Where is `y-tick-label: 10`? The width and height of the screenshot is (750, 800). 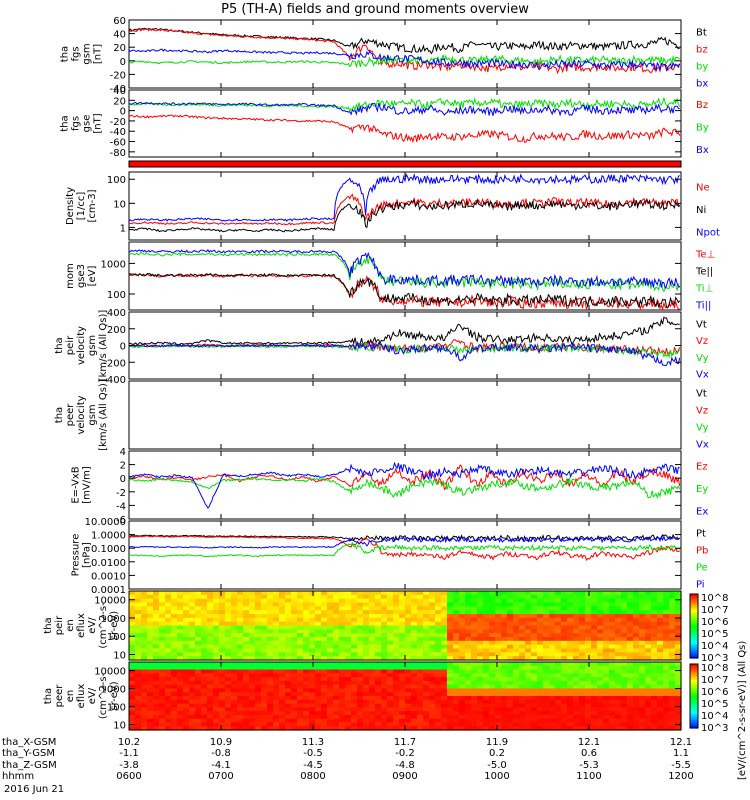 y-tick-label: 10 is located at coordinates (119, 204).